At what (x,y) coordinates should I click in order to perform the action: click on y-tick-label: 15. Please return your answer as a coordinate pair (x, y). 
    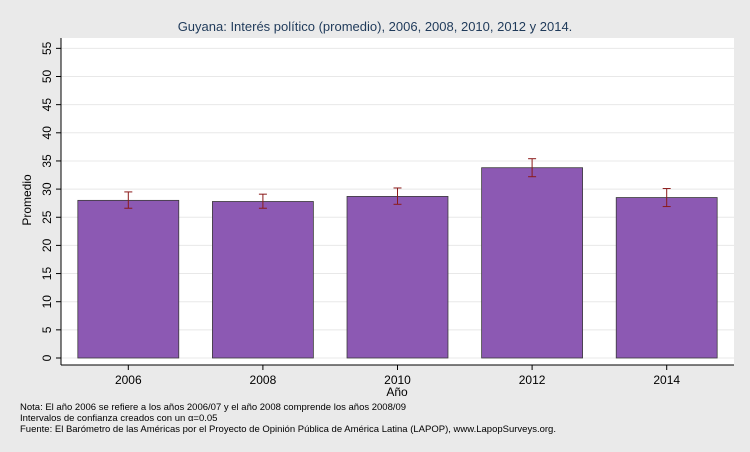
    Looking at the image, I should click on (47, 274).